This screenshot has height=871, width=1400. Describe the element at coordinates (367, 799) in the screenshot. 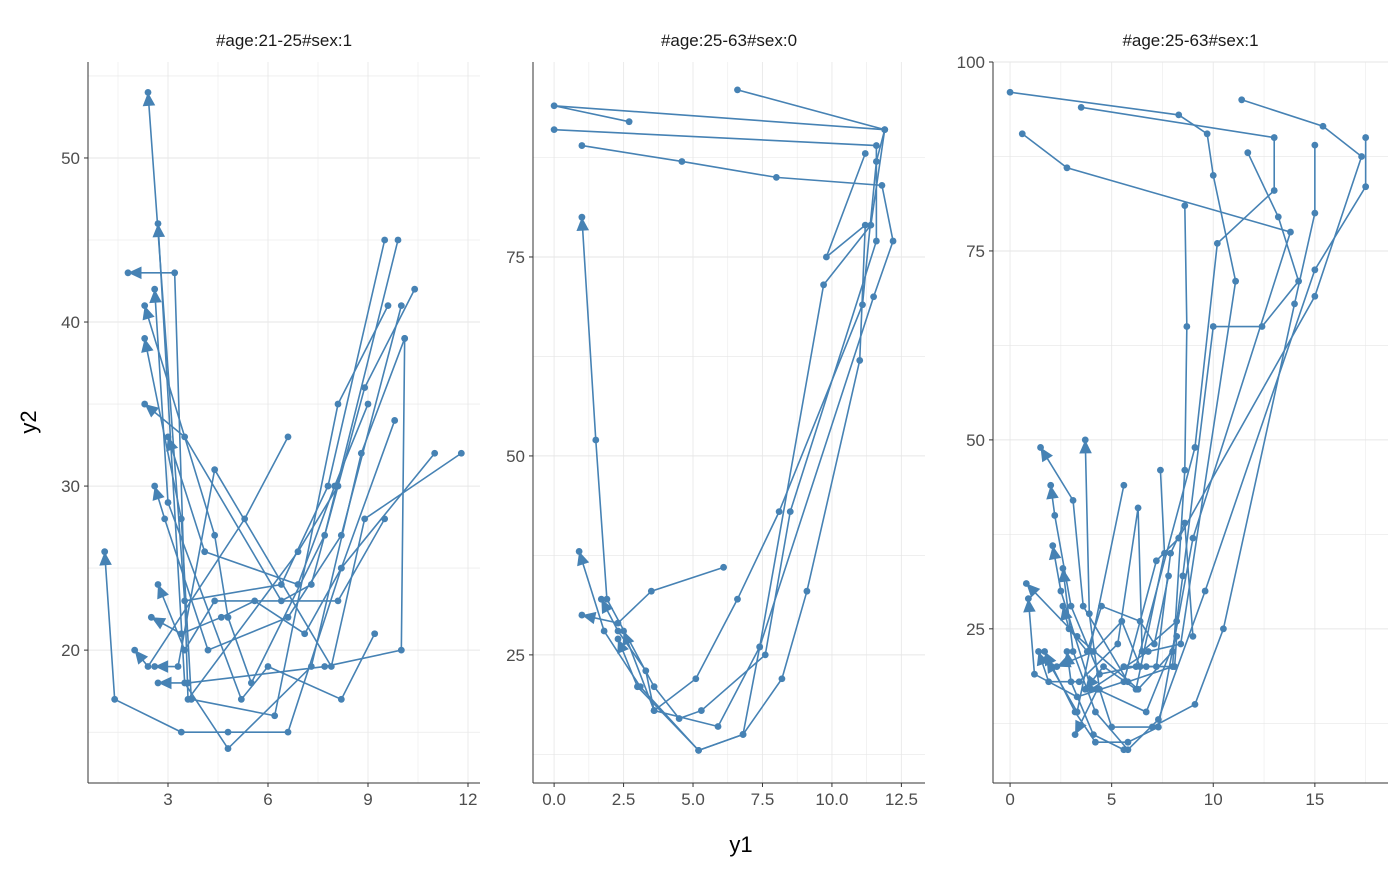

I see `x-tick-label: 9` at that location.